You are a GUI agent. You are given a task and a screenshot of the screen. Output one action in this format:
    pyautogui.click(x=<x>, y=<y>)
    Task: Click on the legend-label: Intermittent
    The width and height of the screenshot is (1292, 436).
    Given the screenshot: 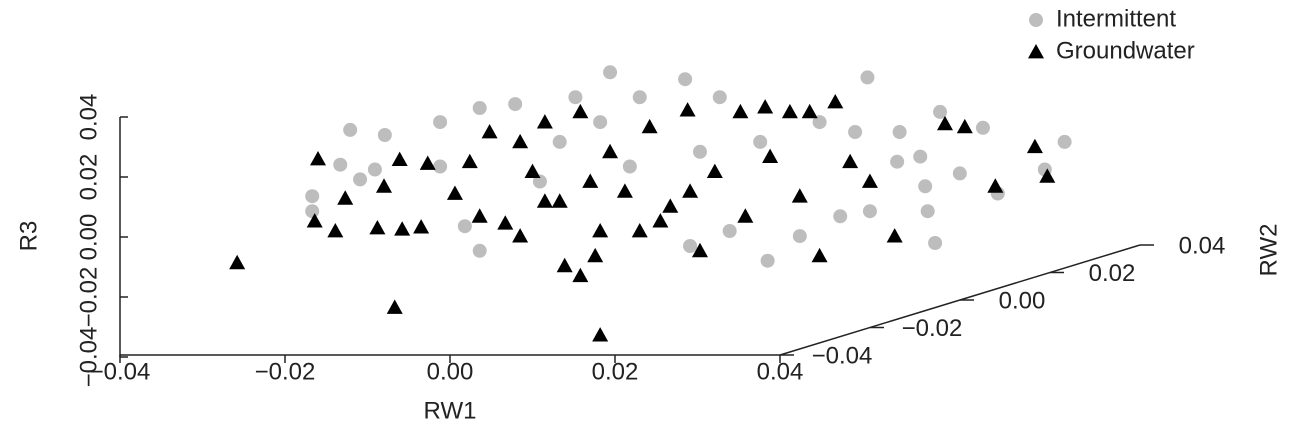 What is the action you would take?
    pyautogui.click(x=1116, y=18)
    